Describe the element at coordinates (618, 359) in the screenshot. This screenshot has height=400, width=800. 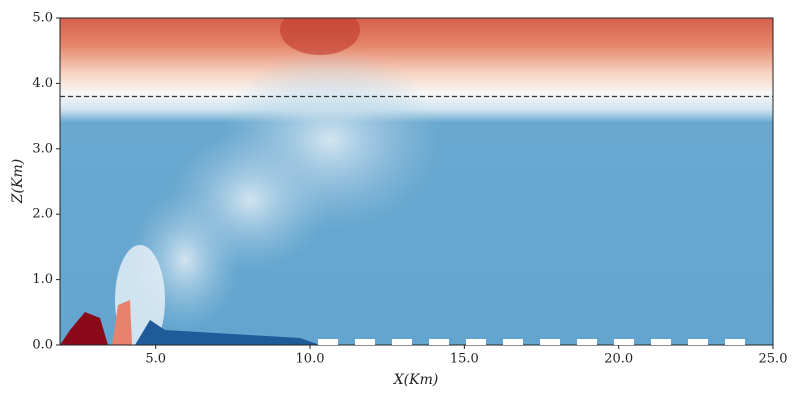
I see `x-tick-label: 20.0` at that location.